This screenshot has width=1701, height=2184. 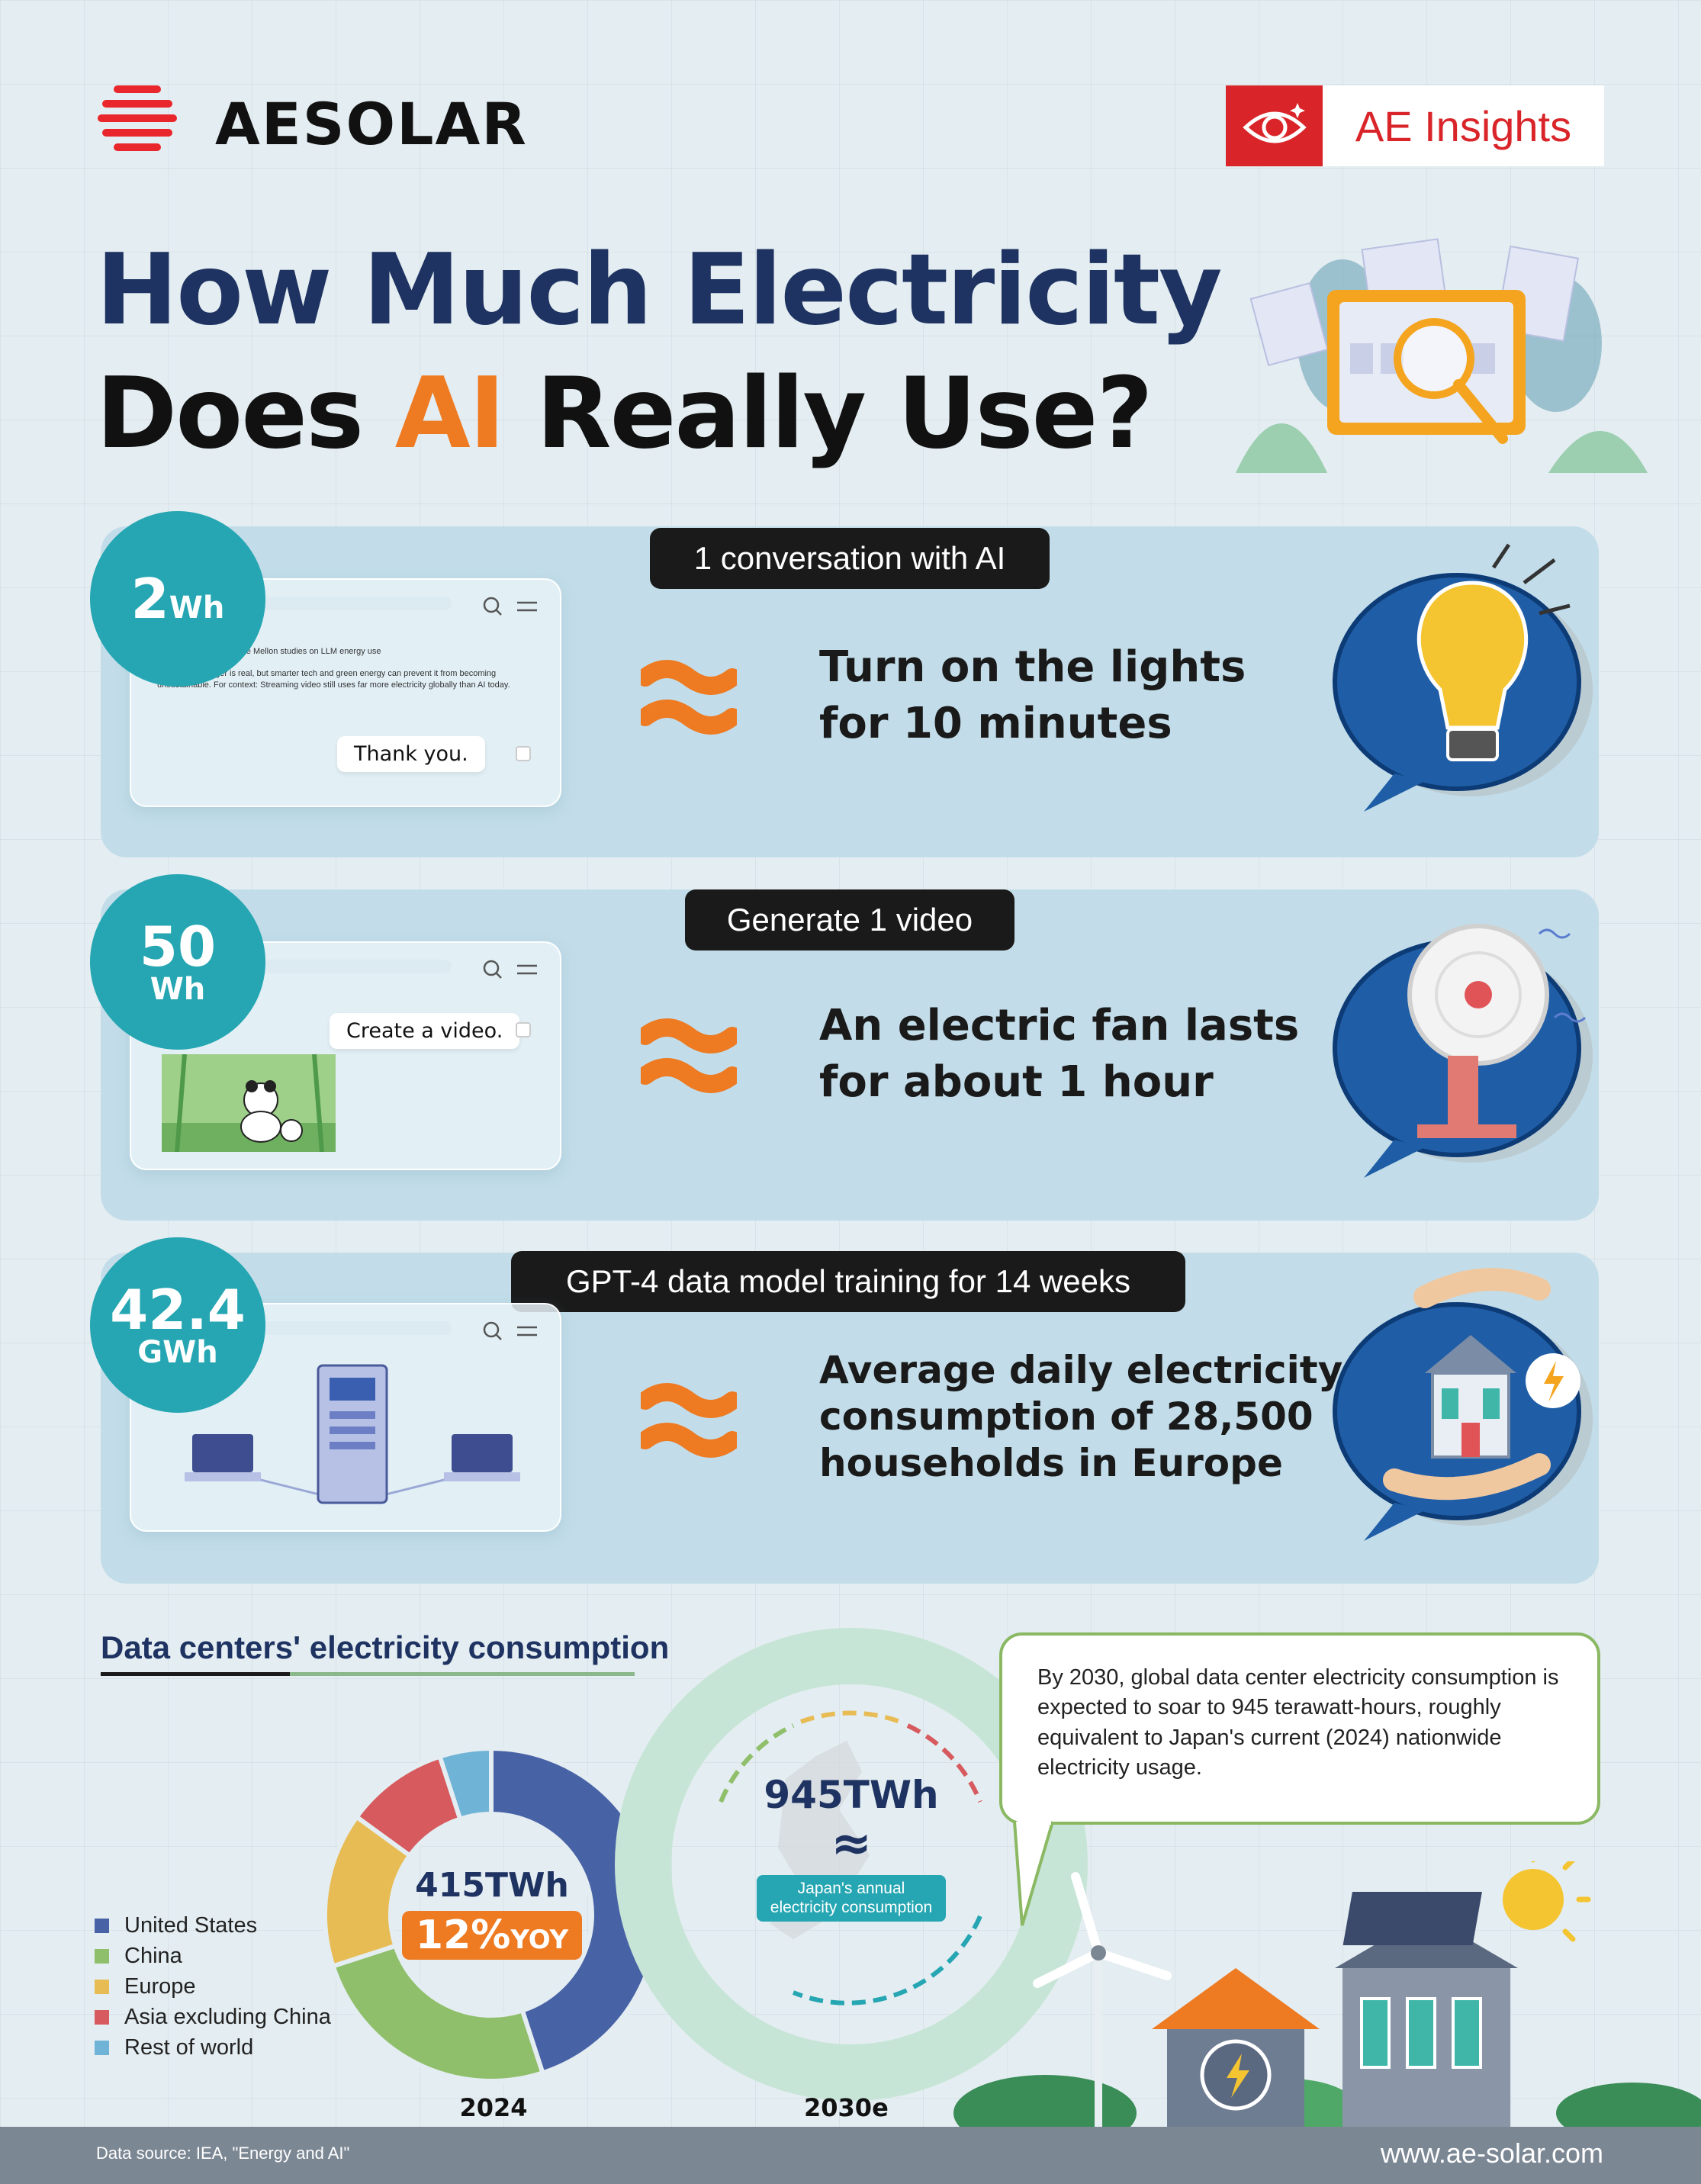 I want to click on aesolar-logo-icon, so click(x=137, y=123).